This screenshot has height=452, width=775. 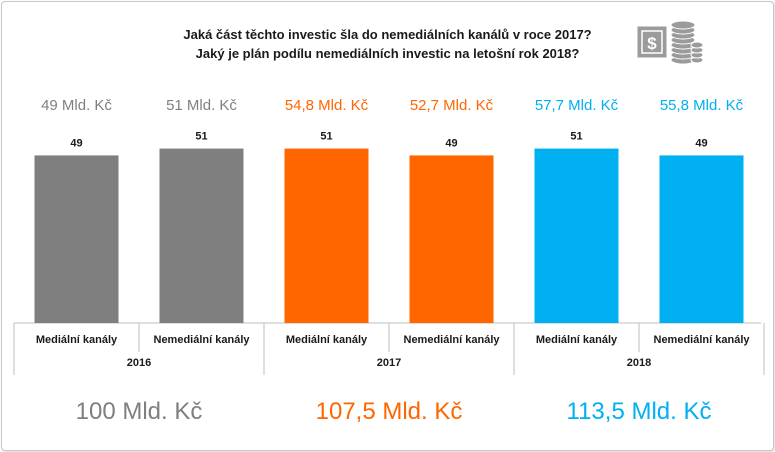 What do you see at coordinates (76, 105) in the screenshot?
I see `amount-label: 49 Mld. Kč` at bounding box center [76, 105].